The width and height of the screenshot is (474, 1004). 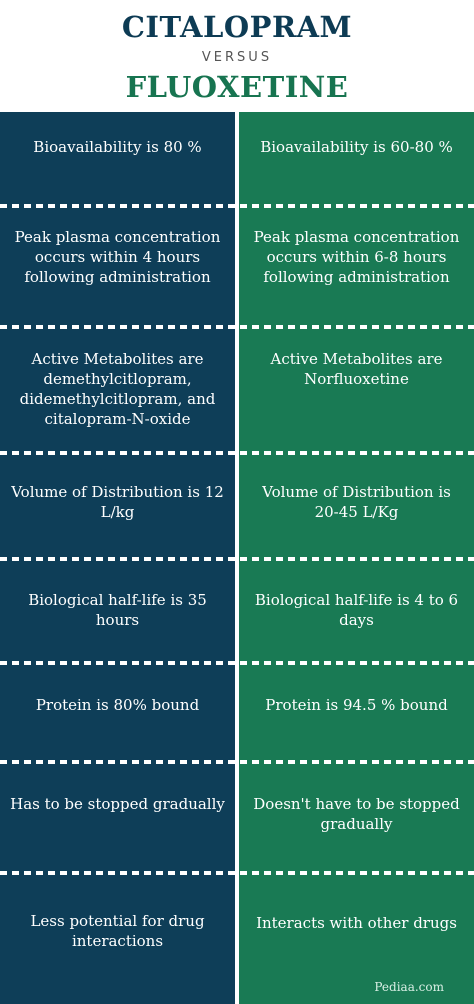 I want to click on fluoxetine-protein-binding: Protein is 94.5 % bound, so click(x=356, y=705).